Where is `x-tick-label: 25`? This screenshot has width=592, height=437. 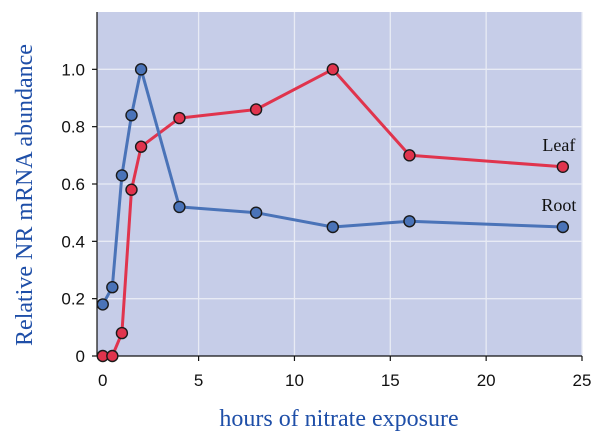
x-tick-label: 25 is located at coordinates (582, 380).